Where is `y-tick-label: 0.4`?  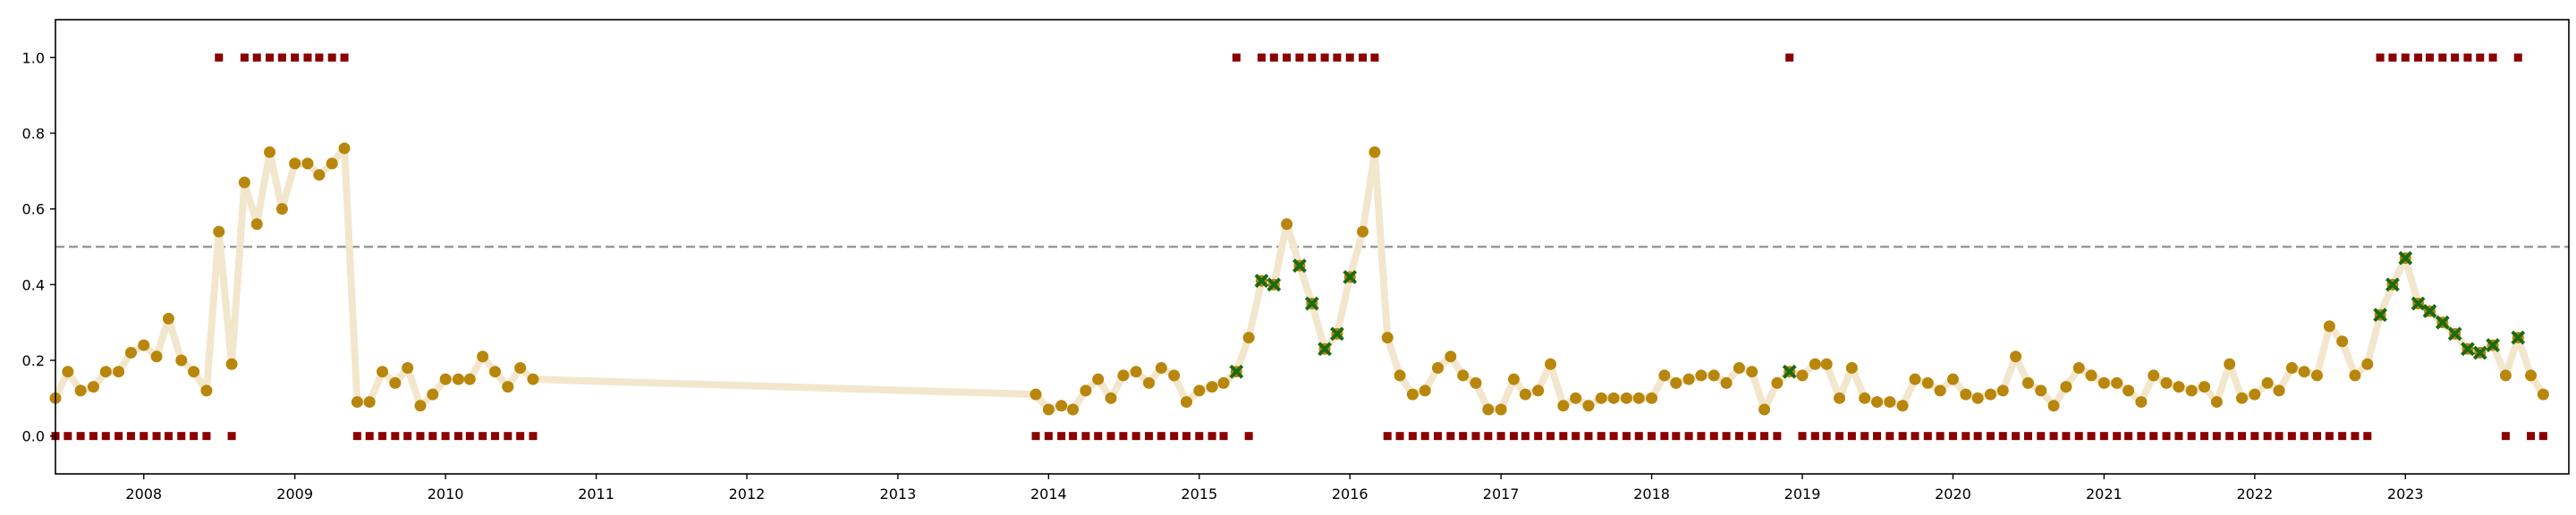
y-tick-label: 0.4 is located at coordinates (33, 284).